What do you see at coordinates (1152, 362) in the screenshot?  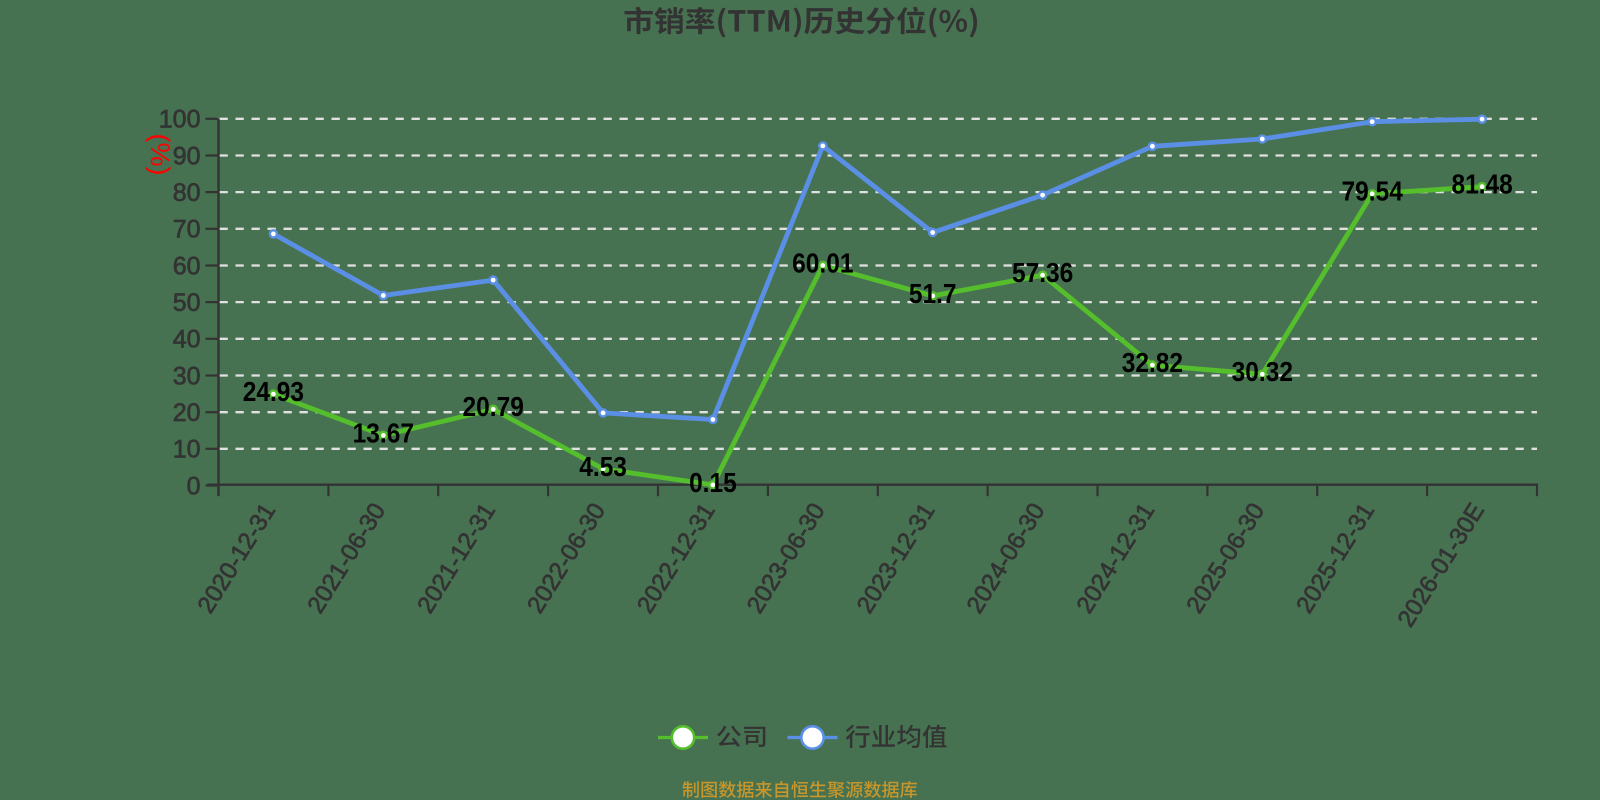 I see `svg-text: 32.82` at bounding box center [1152, 362].